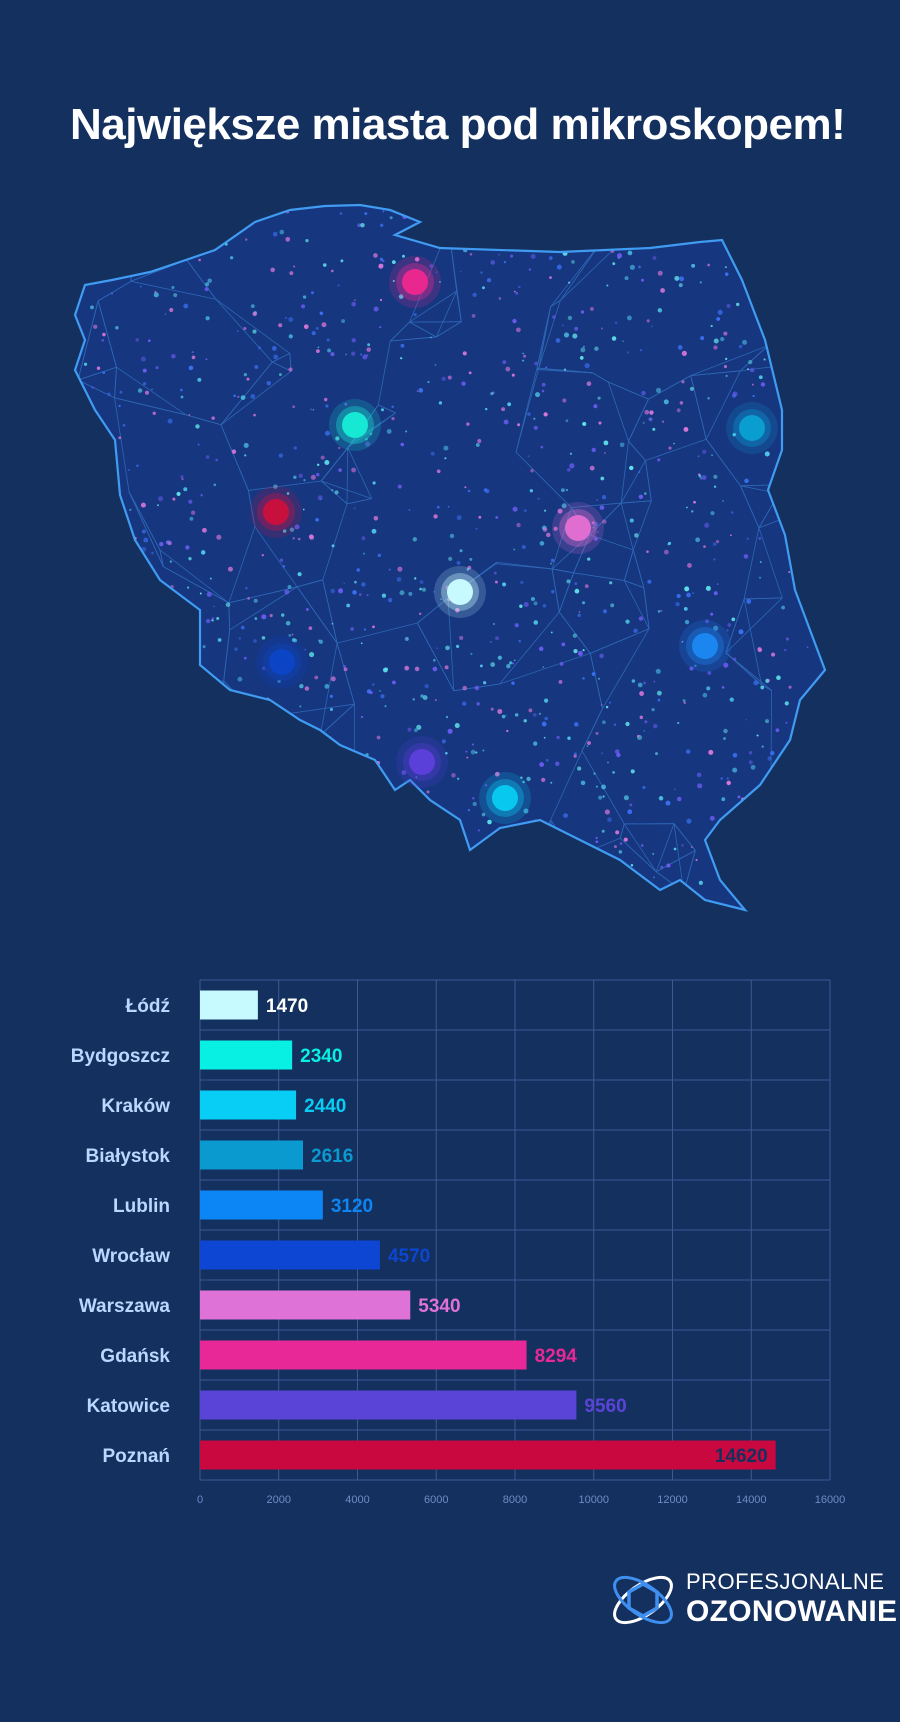 The height and width of the screenshot is (1722, 900). Describe the element at coordinates (792, 1611) in the screenshot. I see `logo-line-2: OZONOWANIE` at that location.